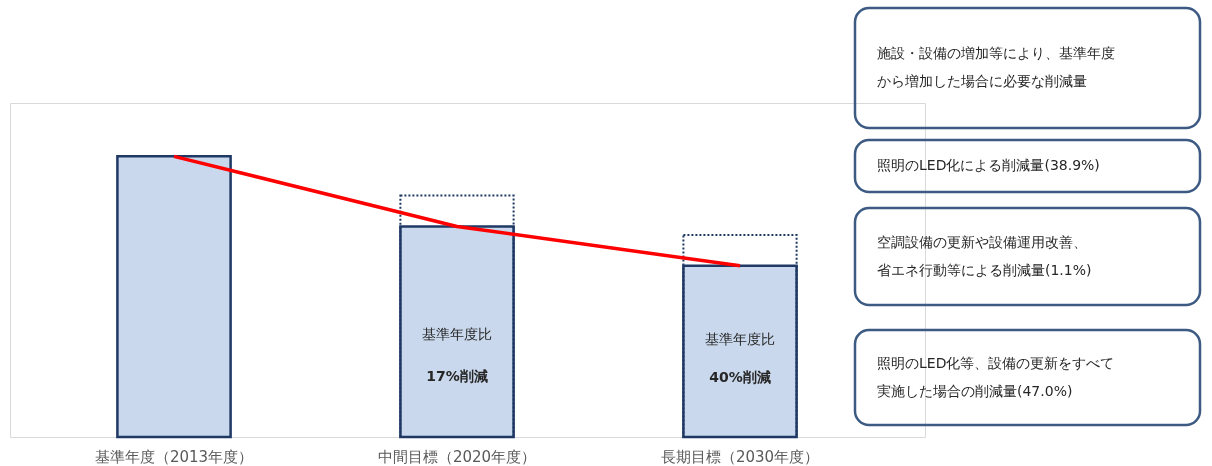  I want to click on x-tick-label: 基準年度（2013年度）, so click(174, 457).